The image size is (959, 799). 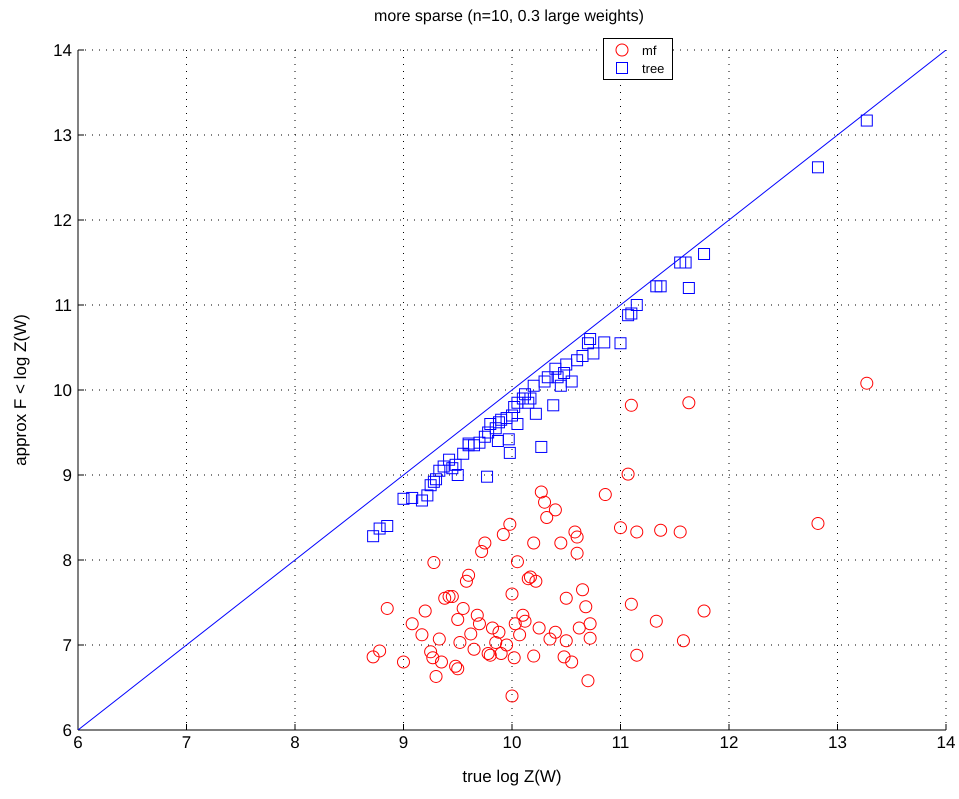 I want to click on legend-label: tree, so click(x=653, y=68).